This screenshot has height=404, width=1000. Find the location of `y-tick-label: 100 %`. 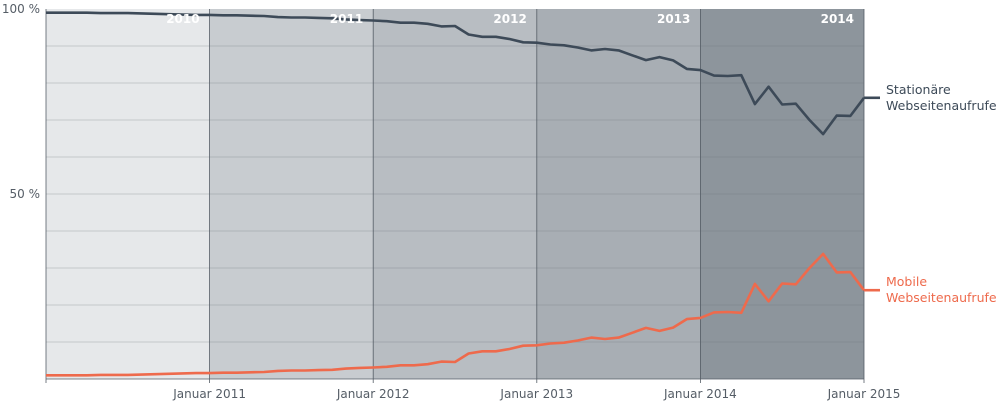

y-tick-label: 100 % is located at coordinates (21, 9).